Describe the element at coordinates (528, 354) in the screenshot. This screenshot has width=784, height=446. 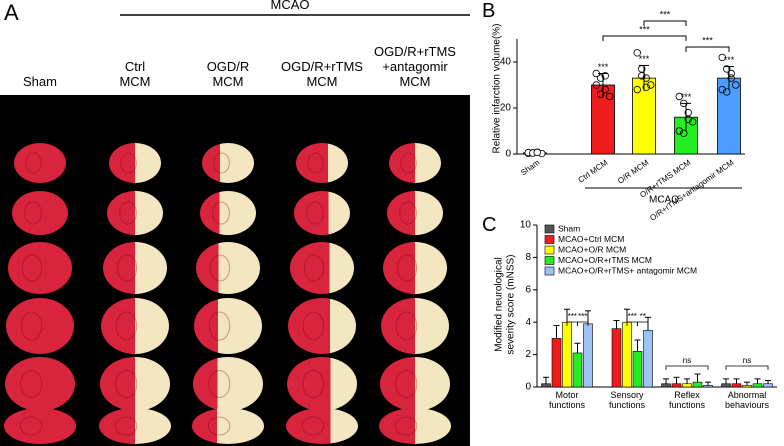
I see `y-tick-label: 2` at that location.